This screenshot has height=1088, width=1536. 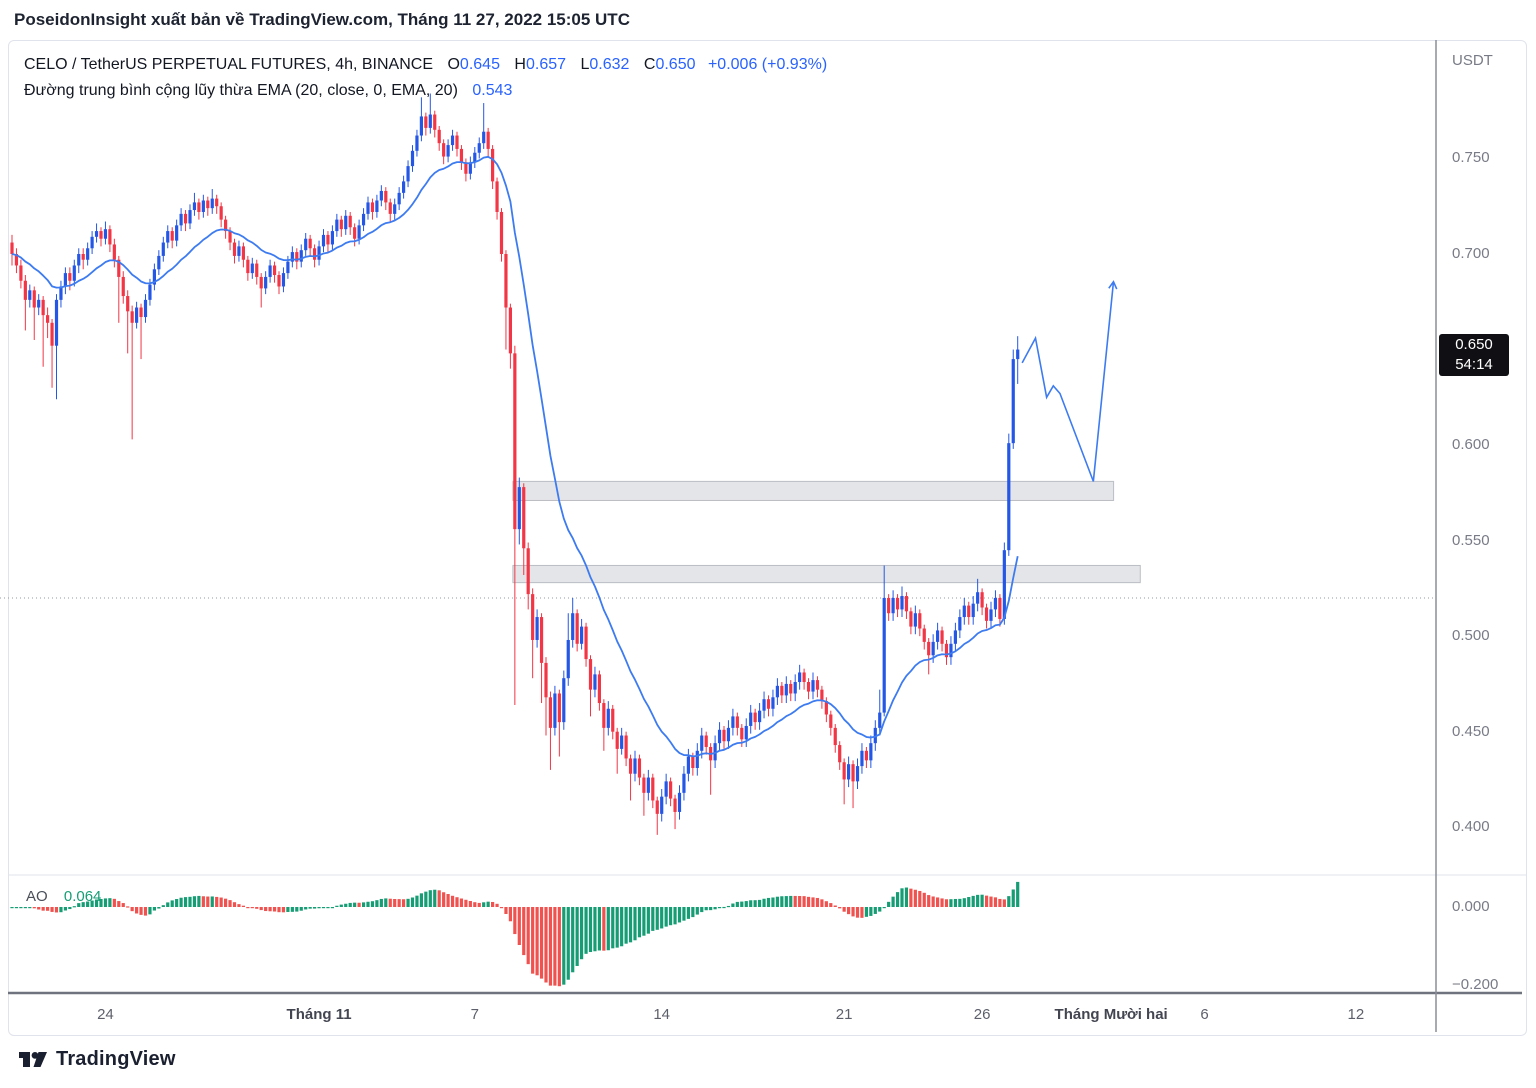 What do you see at coordinates (1069, 381) in the screenshot?
I see `projection-arrow-line` at bounding box center [1069, 381].